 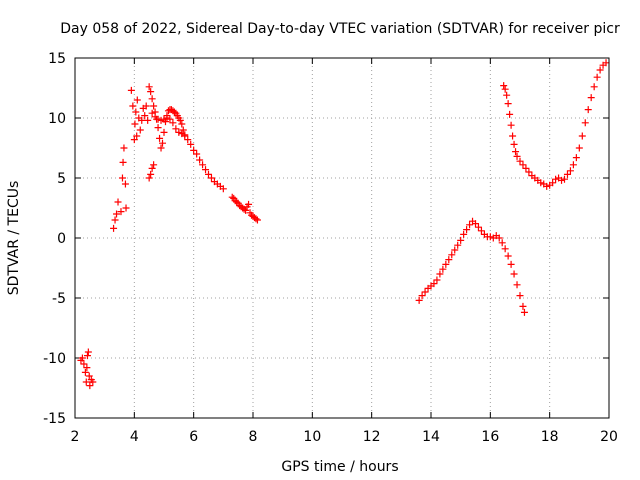 I want to click on x-tick-label: 6, so click(x=193, y=437).